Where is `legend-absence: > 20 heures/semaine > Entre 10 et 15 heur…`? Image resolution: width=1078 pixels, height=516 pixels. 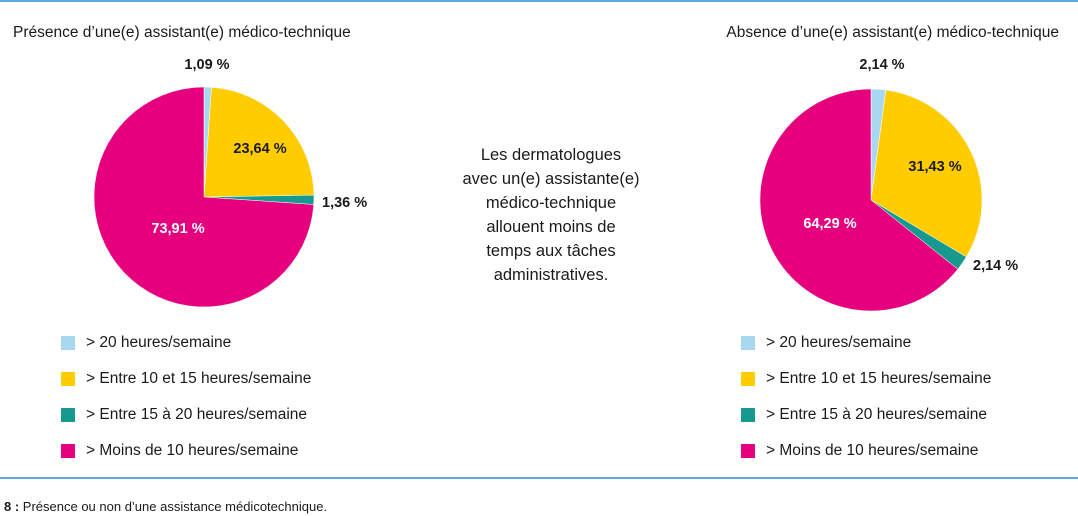
legend-absence: > 20 heures/semaine > Entre 10 et 15 heur… is located at coordinates (866, 397).